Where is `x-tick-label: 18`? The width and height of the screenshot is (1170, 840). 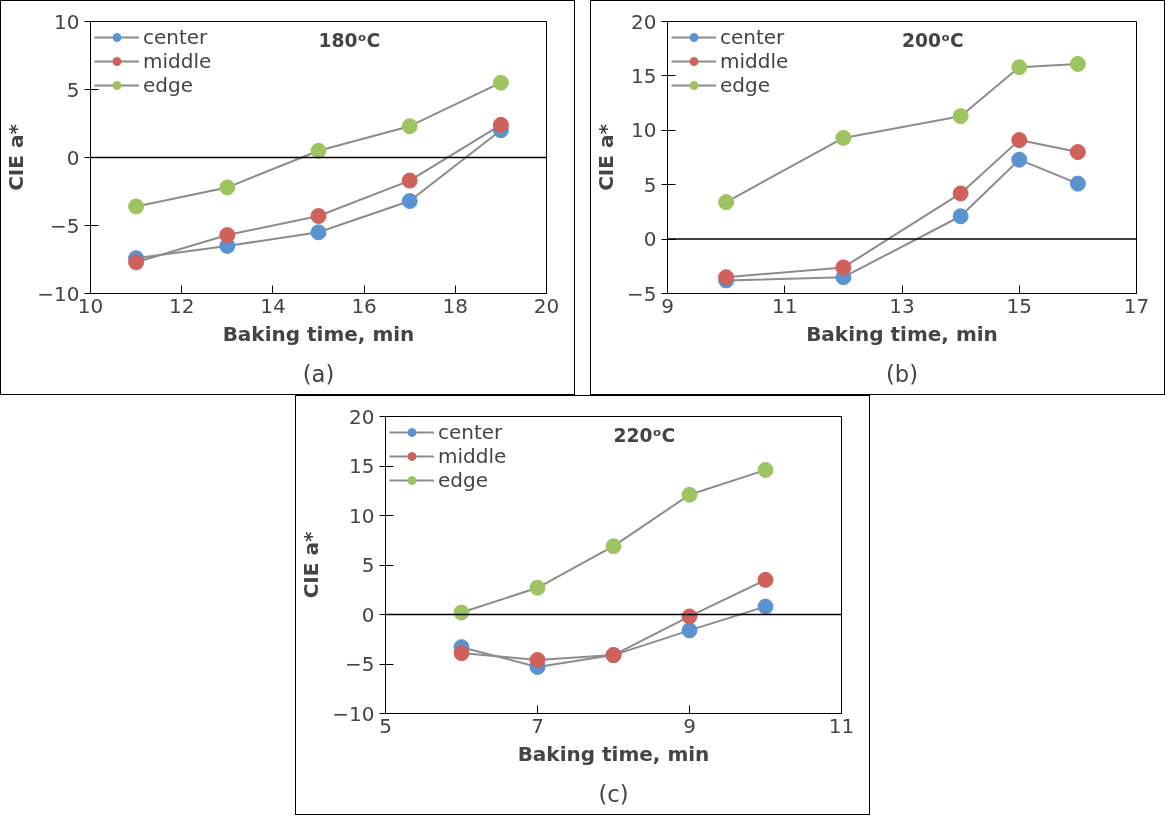
x-tick-label: 18 is located at coordinates (455, 305).